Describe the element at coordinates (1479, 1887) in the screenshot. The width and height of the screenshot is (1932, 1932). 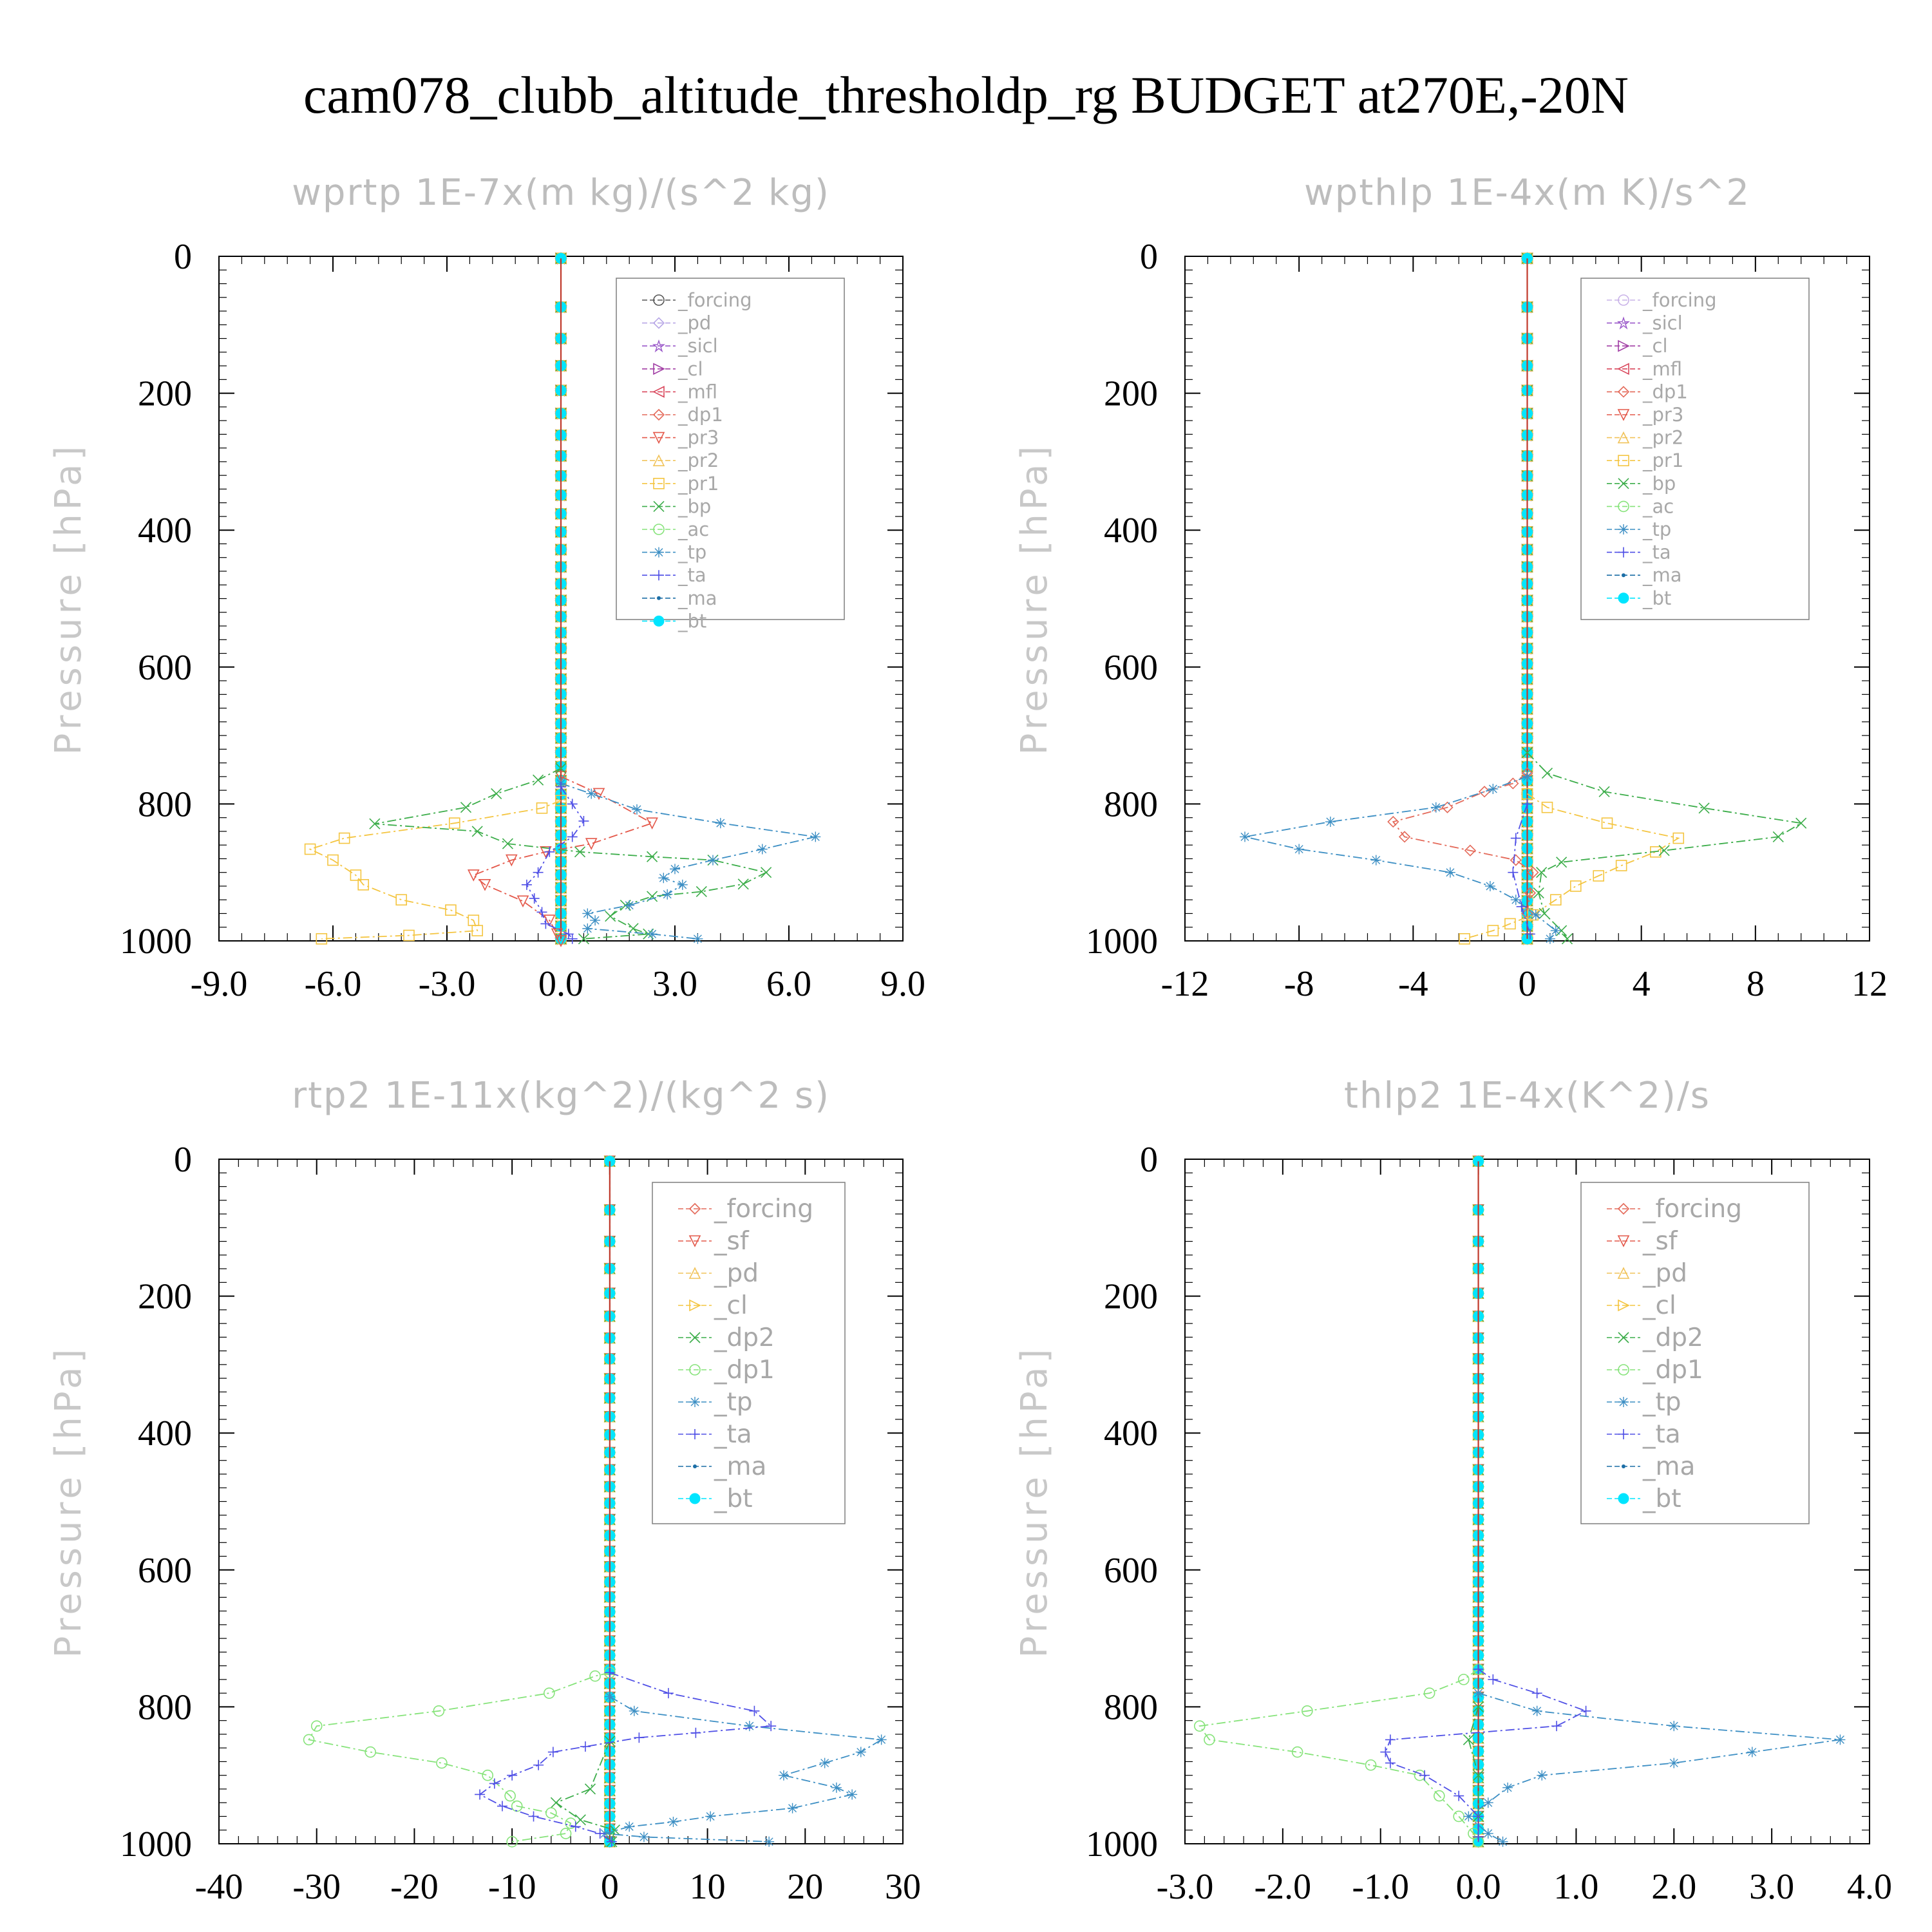
I see `x-tick-label: 0.0` at that location.